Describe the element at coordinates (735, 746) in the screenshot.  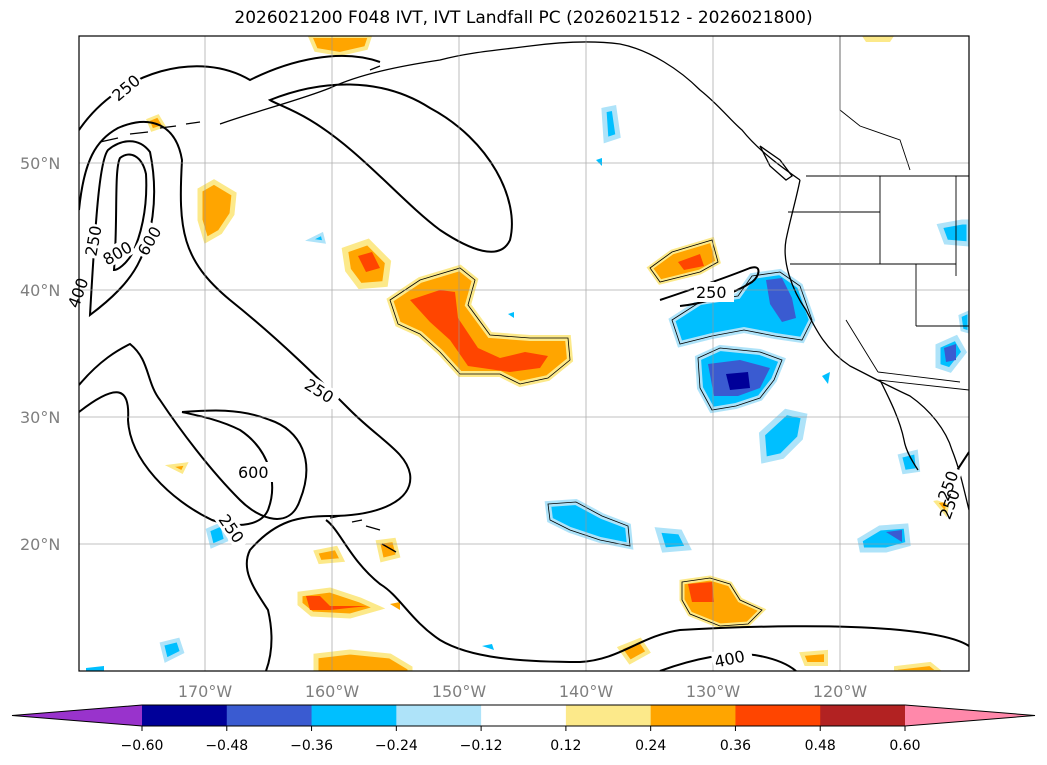
I see `colorbar-tick-label: 0.36` at that location.